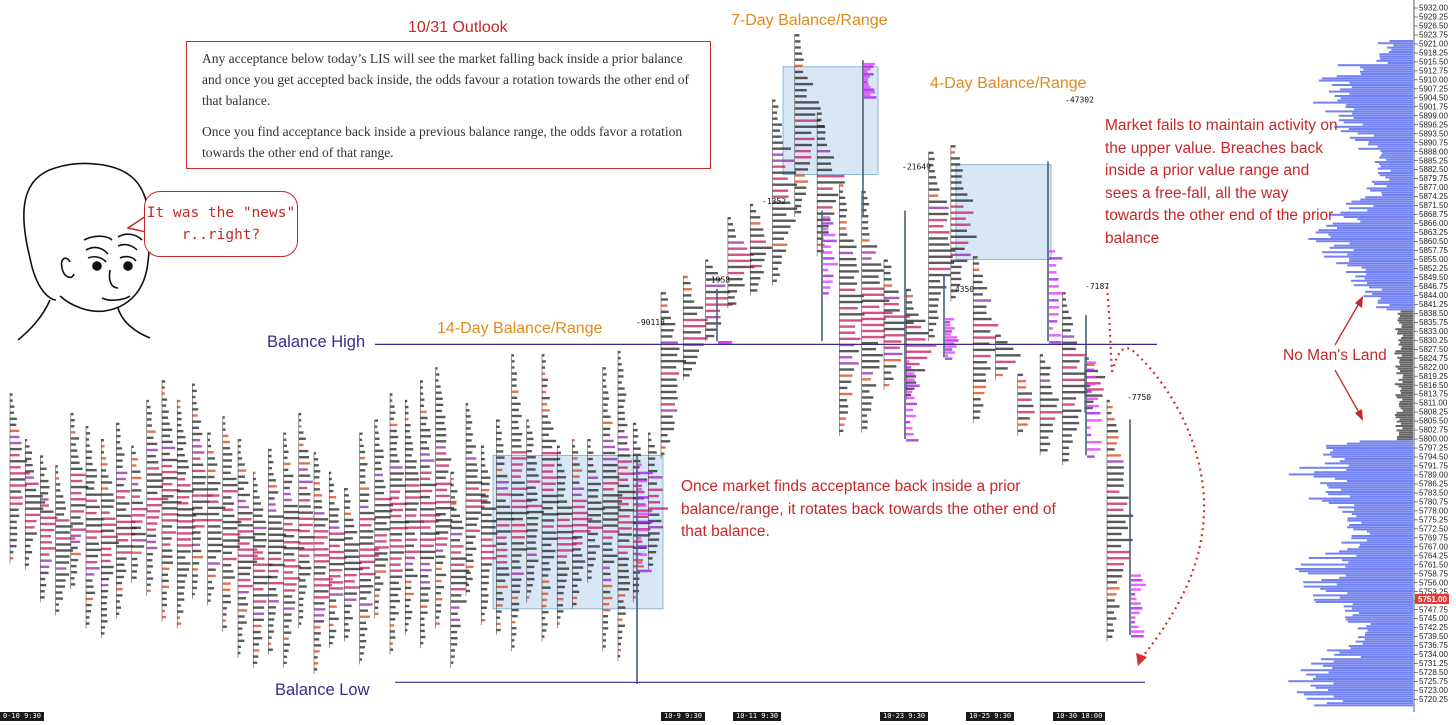  I want to click on axis-tick-label-31: 5846.75, so click(1433, 286).